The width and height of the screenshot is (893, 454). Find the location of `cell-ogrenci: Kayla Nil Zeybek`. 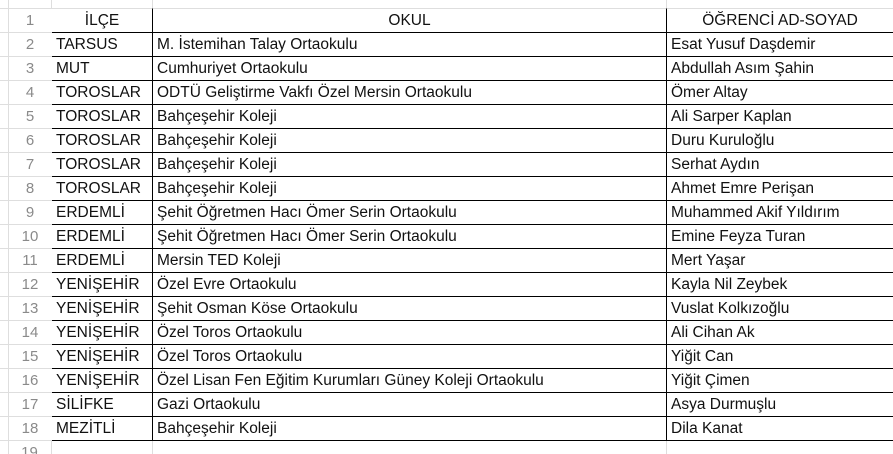

cell-ogrenci: Kayla Nil Zeybek is located at coordinates (780, 285).